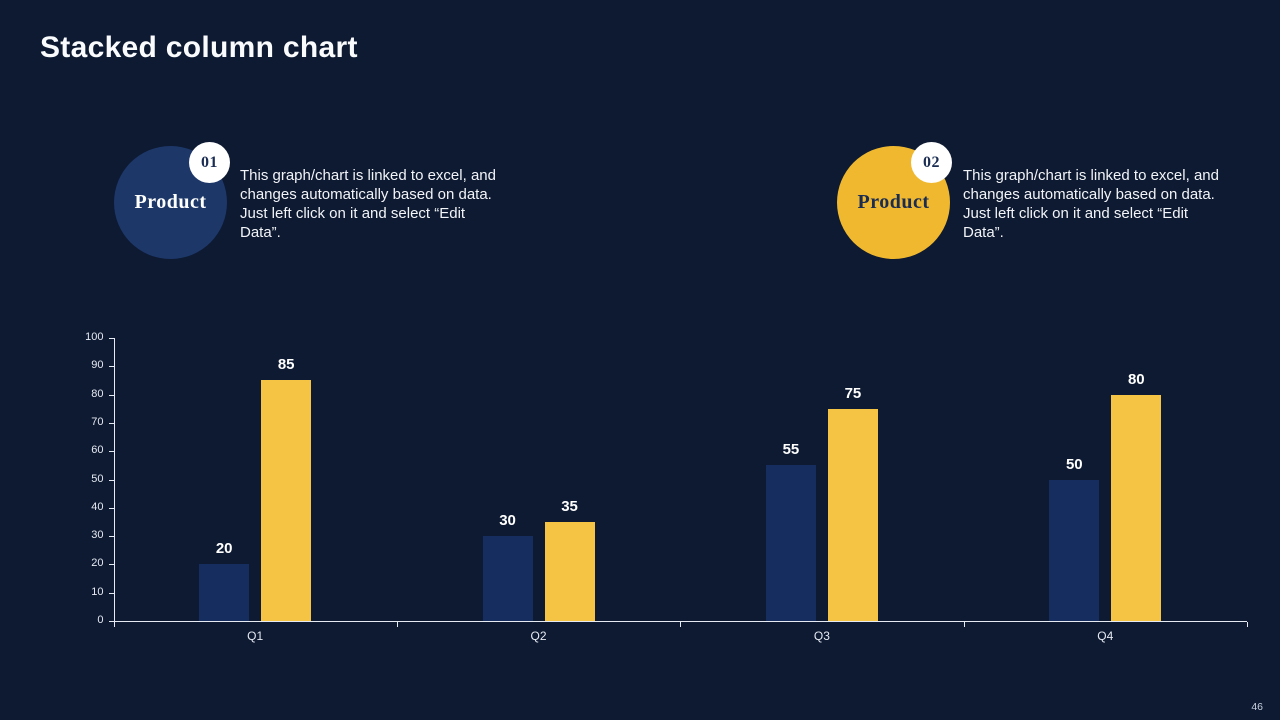 The image size is (1280, 720). What do you see at coordinates (94, 337) in the screenshot?
I see `y-axis-label: 100` at bounding box center [94, 337].